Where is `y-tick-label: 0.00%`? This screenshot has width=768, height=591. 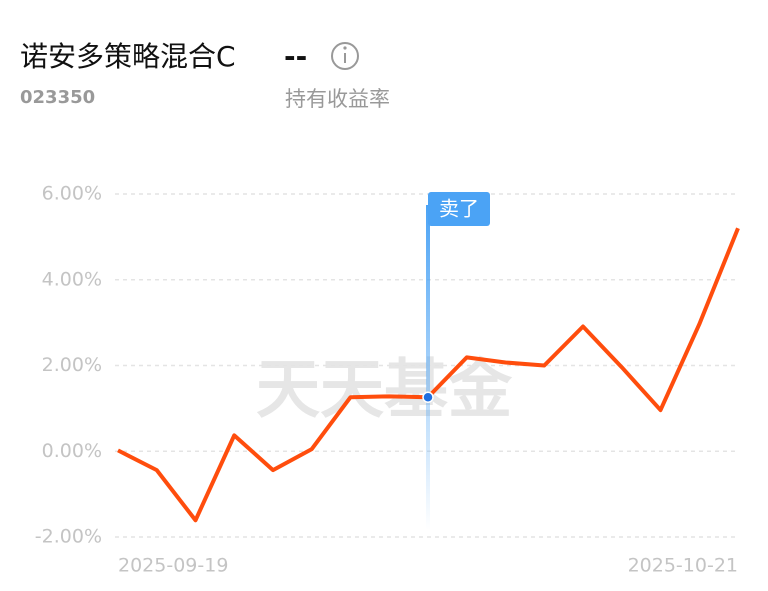
y-tick-label: 0.00% is located at coordinates (72, 451).